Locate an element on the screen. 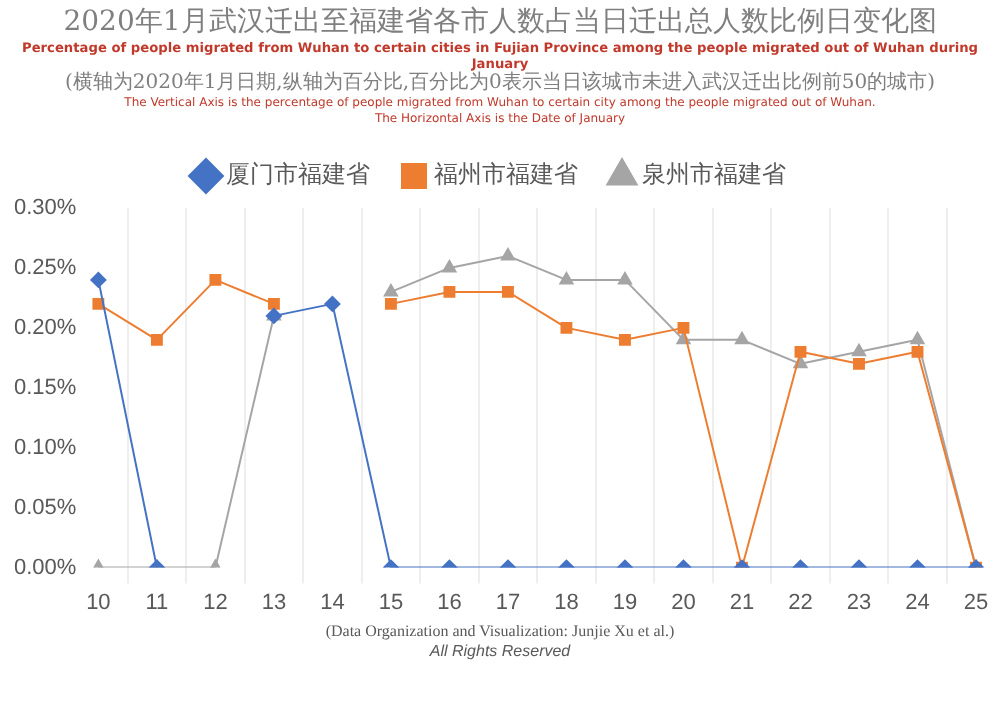  x-tick-label: 13 is located at coordinates (274, 602).